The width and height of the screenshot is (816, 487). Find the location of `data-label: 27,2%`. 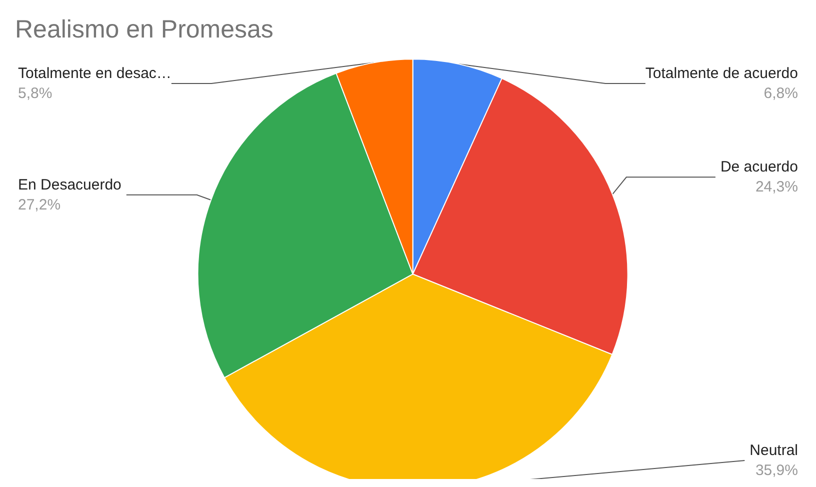

data-label: 27,2% is located at coordinates (39, 205).